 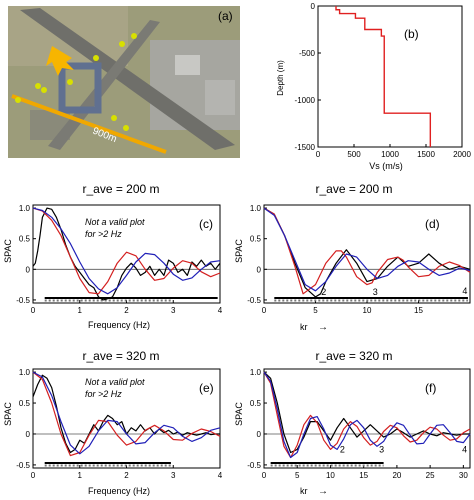 What do you see at coordinates (390, 154) in the screenshot?
I see `x-tick-label: 1000` at bounding box center [390, 154].